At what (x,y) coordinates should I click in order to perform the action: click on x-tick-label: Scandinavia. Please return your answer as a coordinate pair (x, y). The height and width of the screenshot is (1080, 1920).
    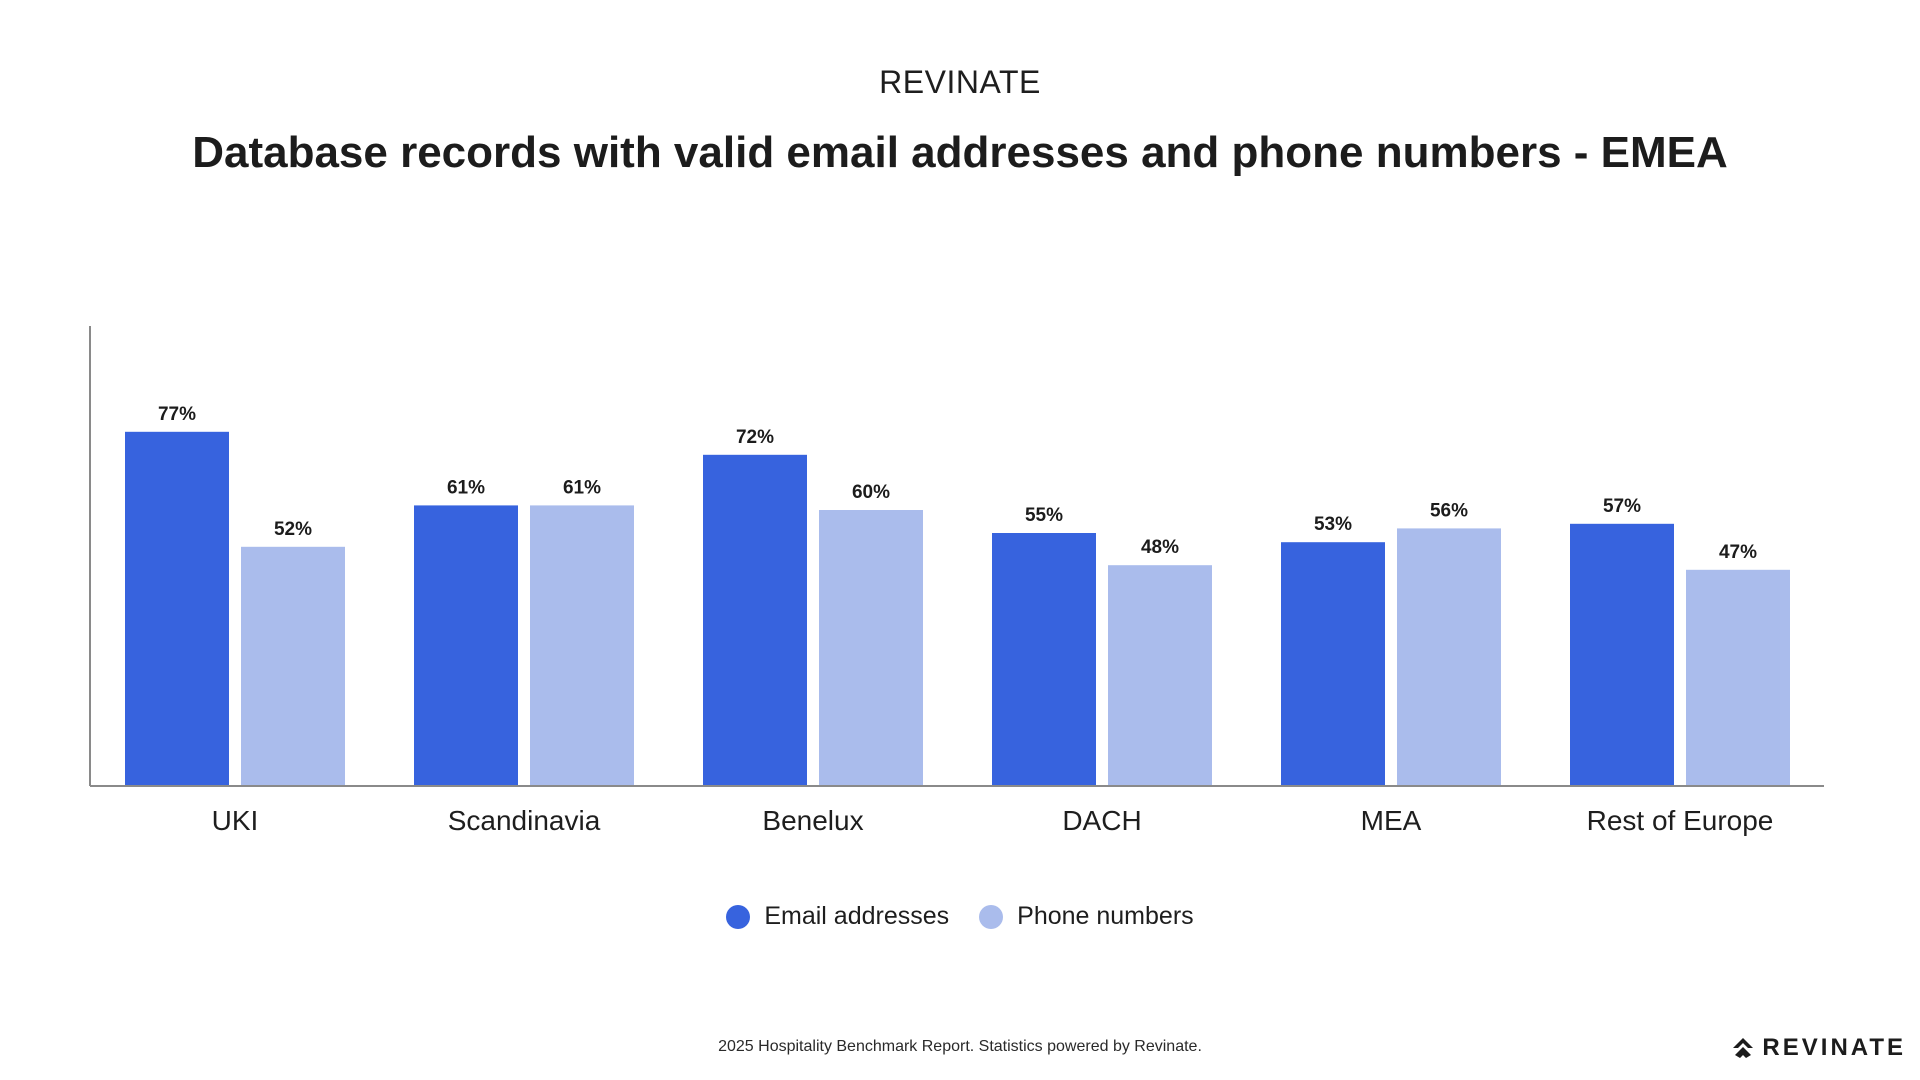
    Looking at the image, I should click on (524, 820).